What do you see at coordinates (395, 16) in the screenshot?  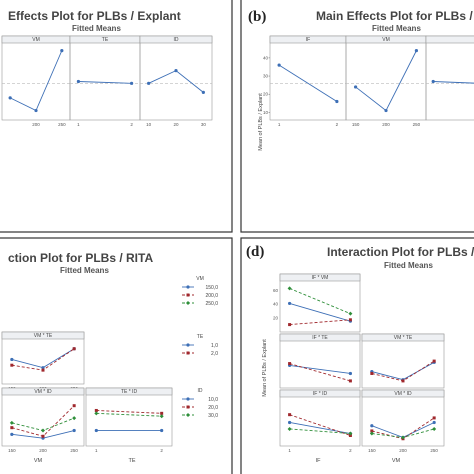 I see `panel-b-title: Main Effects Plot for PLBs / E` at bounding box center [395, 16].